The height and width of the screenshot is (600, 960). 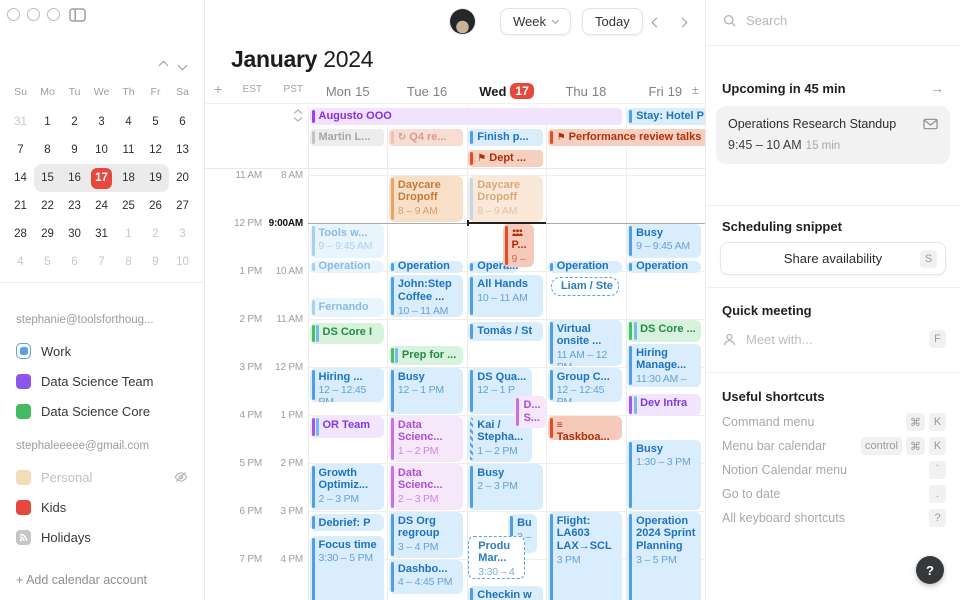 I want to click on minical-day: 25, so click(x=128, y=206).